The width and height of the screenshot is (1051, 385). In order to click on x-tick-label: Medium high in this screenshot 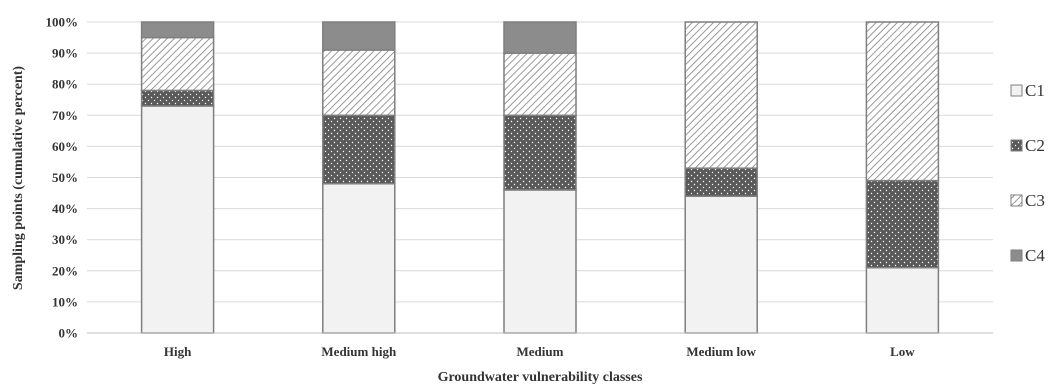, I will do `click(359, 351)`.